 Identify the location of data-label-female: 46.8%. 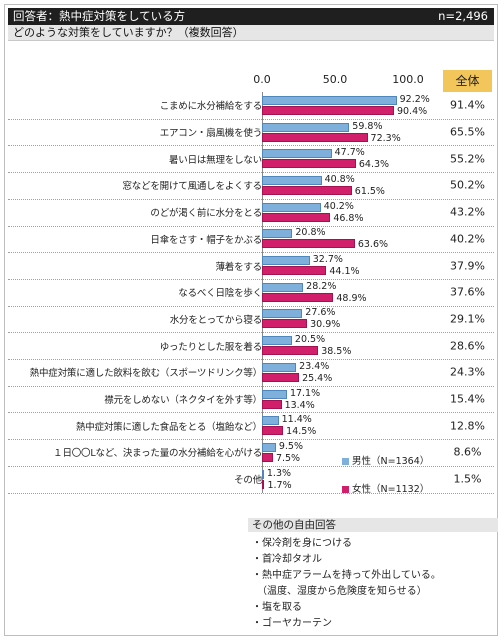
(348, 218).